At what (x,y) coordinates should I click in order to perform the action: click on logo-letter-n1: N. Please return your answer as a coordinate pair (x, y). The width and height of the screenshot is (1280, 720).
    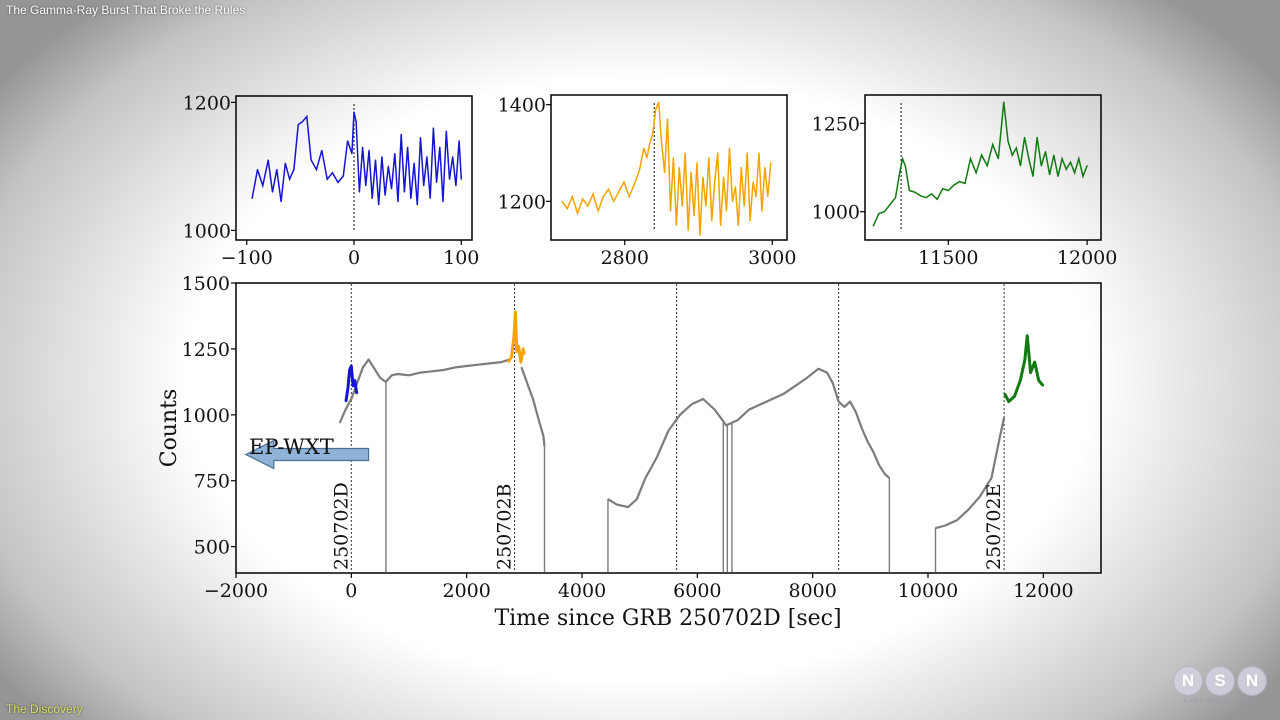
    Looking at the image, I should click on (1188, 681).